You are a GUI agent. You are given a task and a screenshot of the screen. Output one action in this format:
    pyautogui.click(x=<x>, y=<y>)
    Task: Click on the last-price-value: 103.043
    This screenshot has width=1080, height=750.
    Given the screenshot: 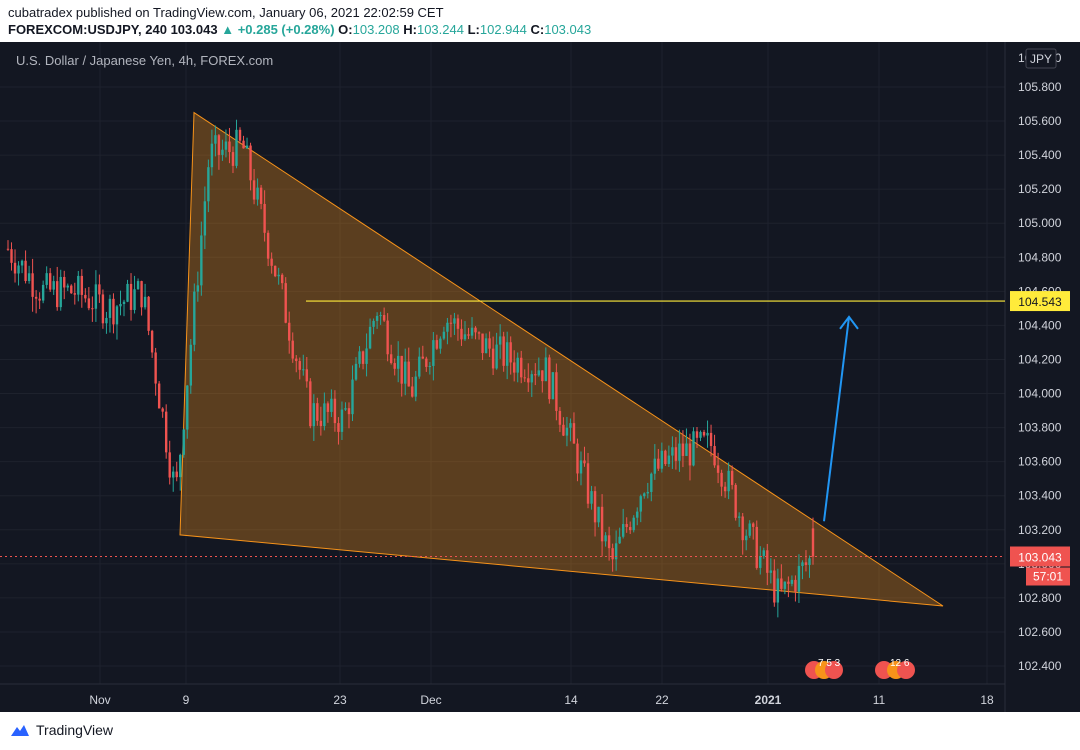 What is the action you would take?
    pyautogui.click(x=194, y=29)
    